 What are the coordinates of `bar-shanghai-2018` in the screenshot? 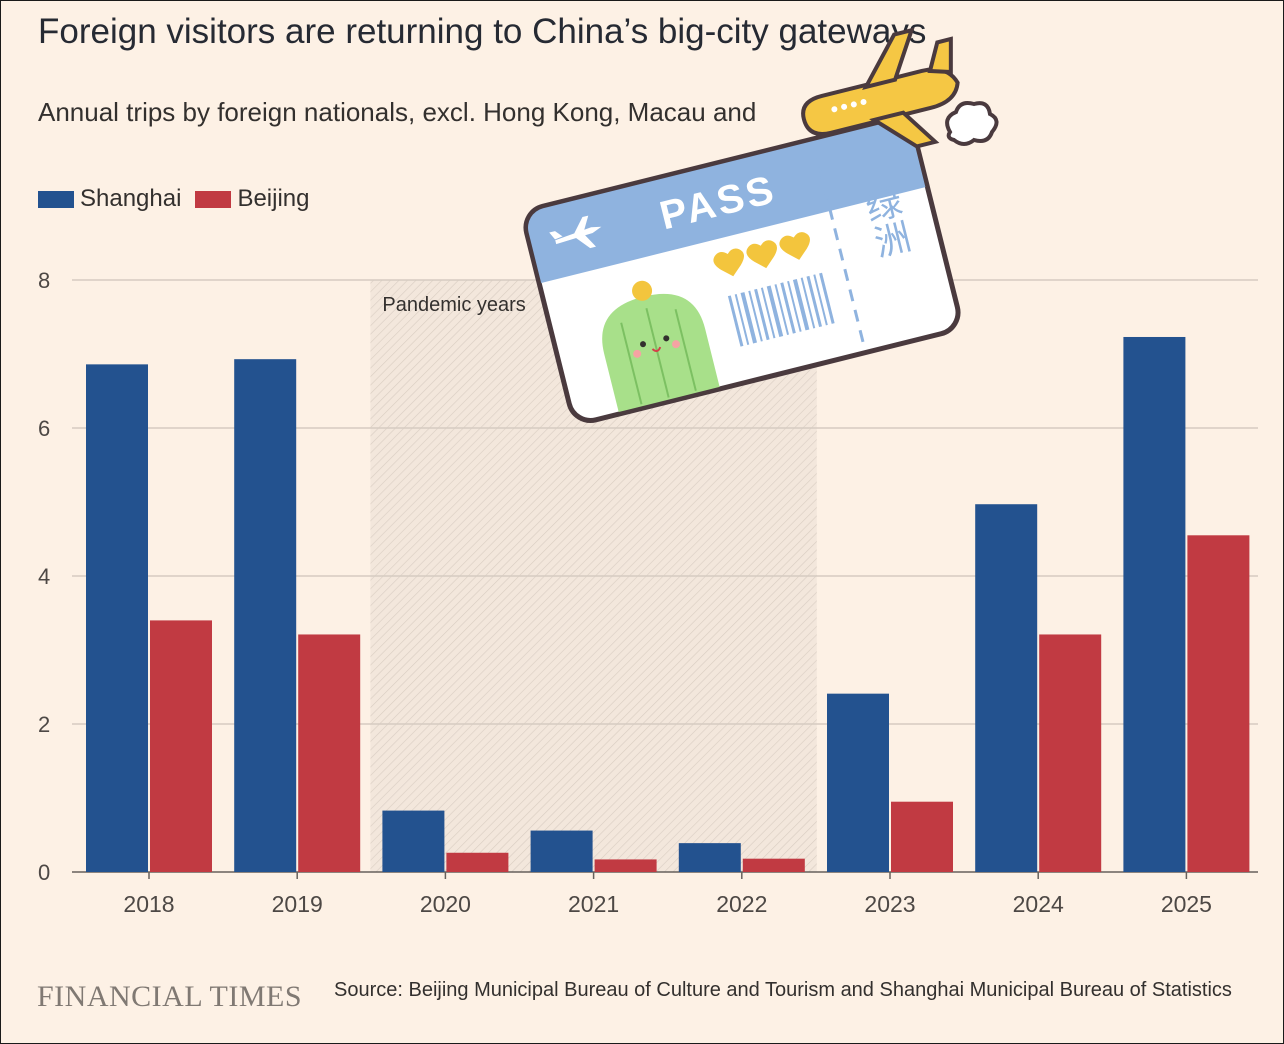 It's located at (117, 618).